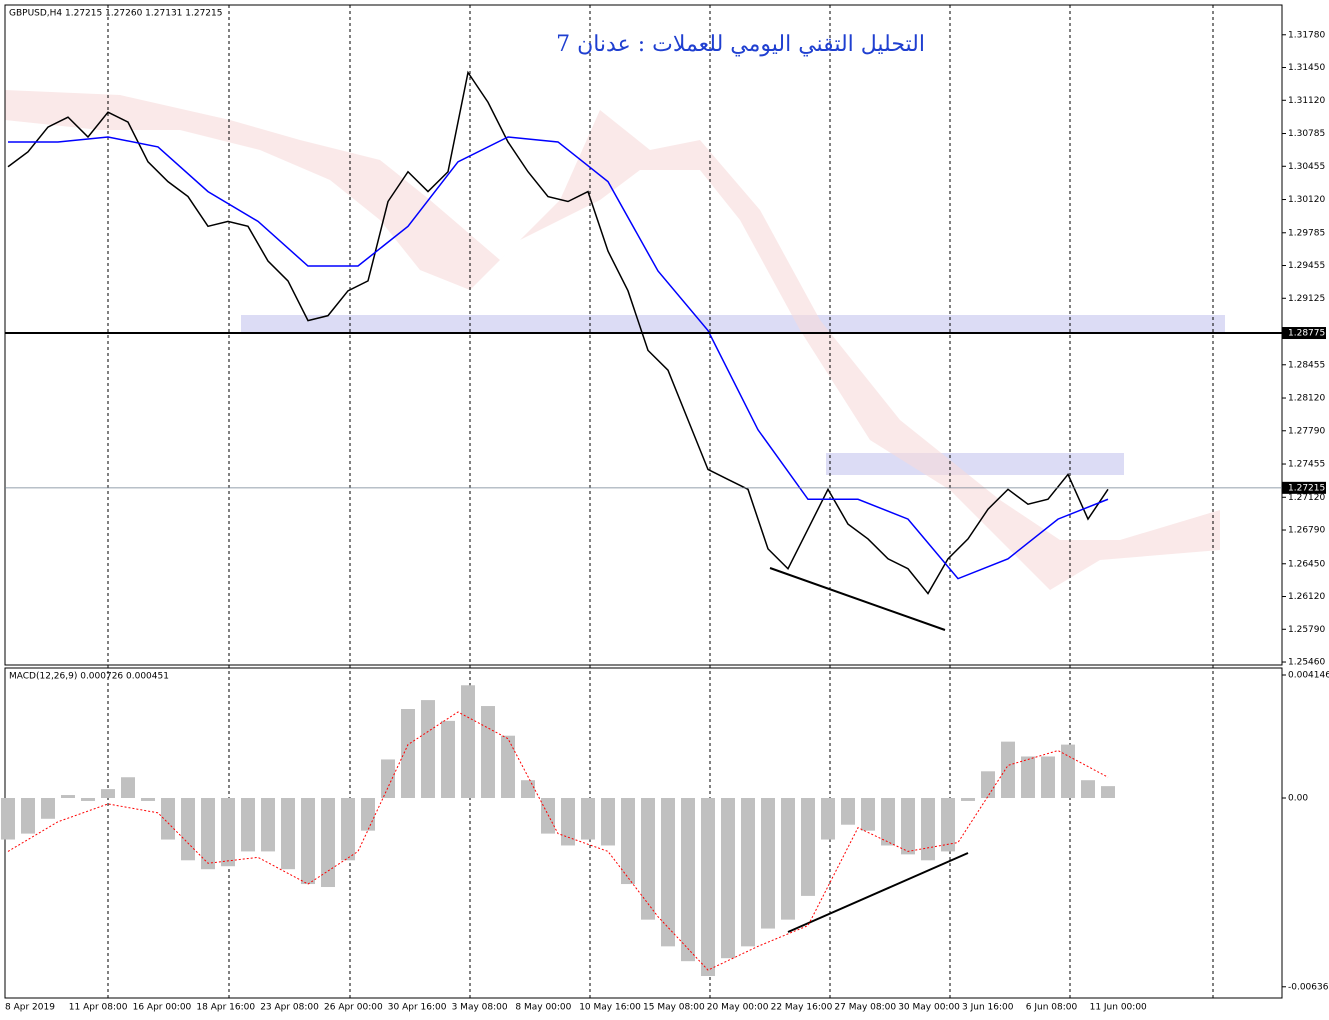 The image size is (1329, 1020). I want to click on x-tick-label: 18 Apr 16:00, so click(225, 1008).